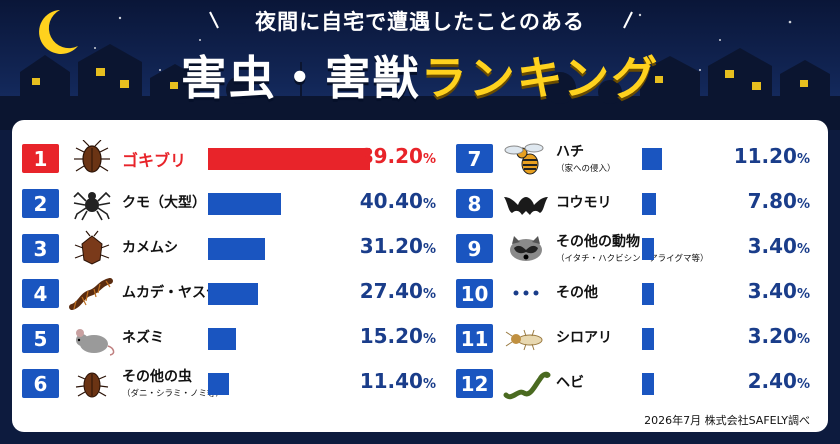  Describe the element at coordinates (391, 156) in the screenshot. I see `value-number: 89.20` at that location.